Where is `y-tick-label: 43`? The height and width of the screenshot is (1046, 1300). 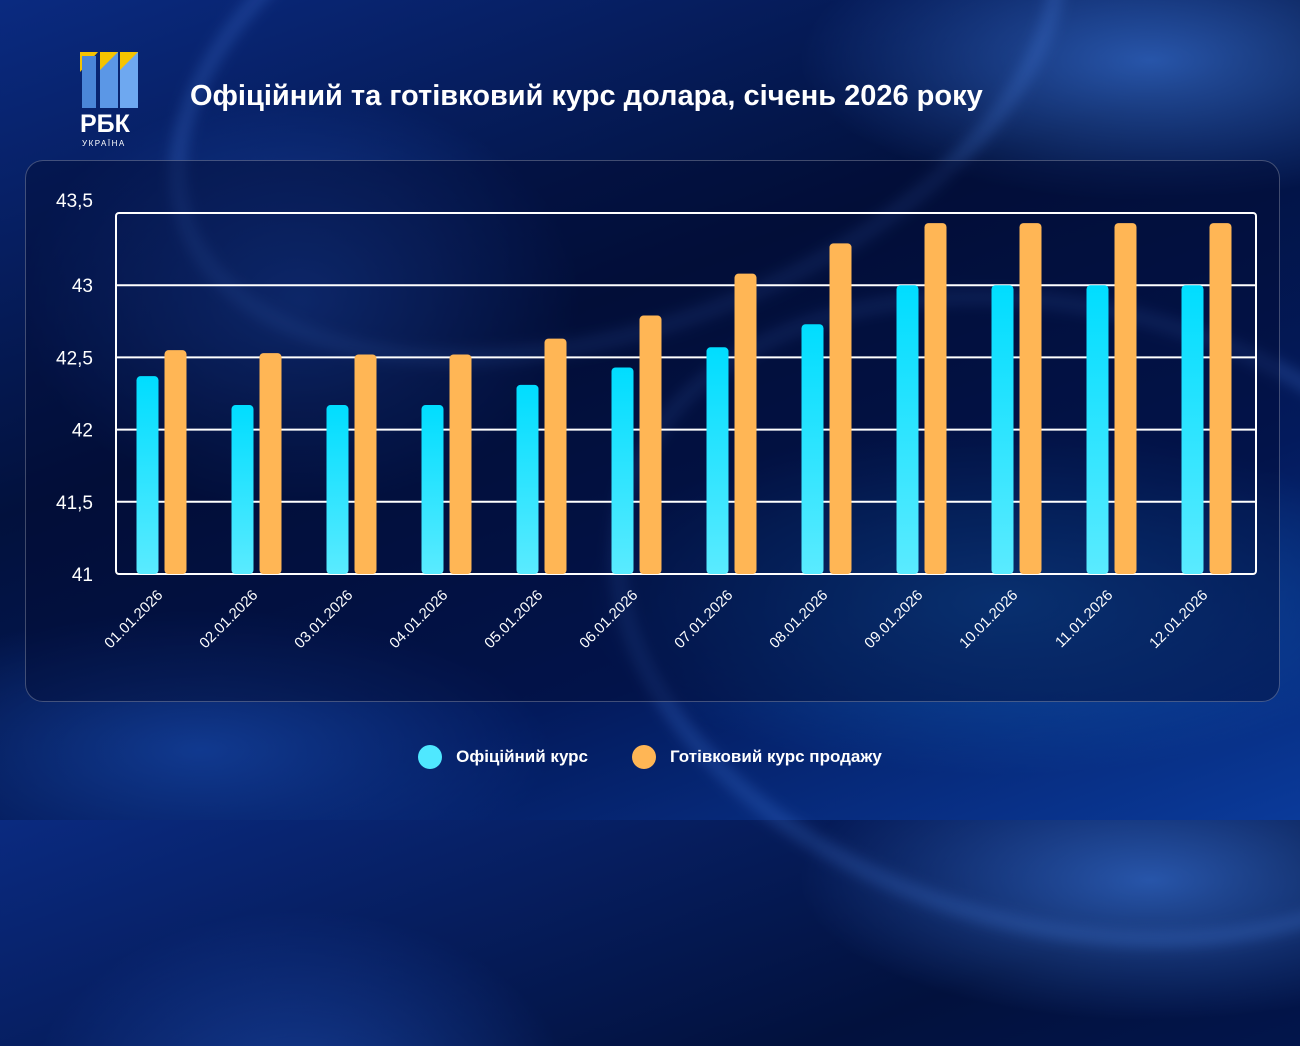
y-tick-label: 43 is located at coordinates (82, 286).